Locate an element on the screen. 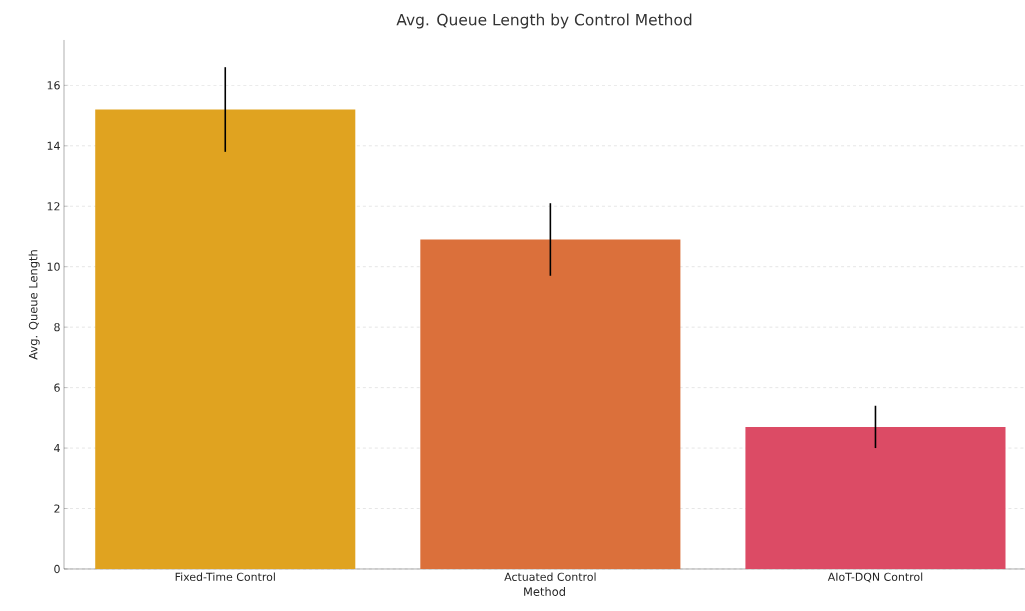 Image resolution: width=1025 pixels, height=611 pixels. y-tick-label: 8 is located at coordinates (57, 327).